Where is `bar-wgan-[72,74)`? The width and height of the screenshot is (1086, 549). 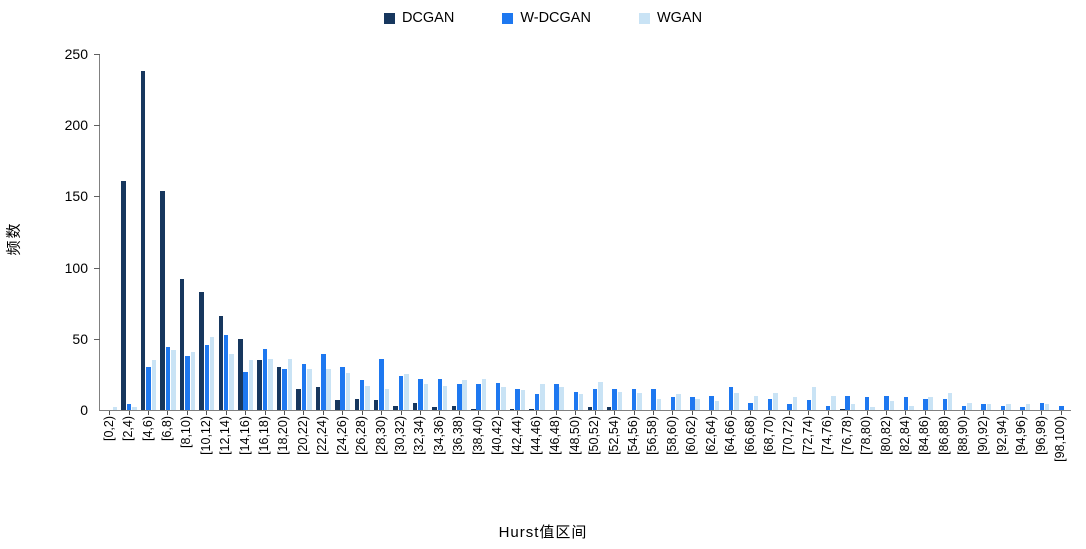 bar-wgan-[72,74) is located at coordinates (814, 398).